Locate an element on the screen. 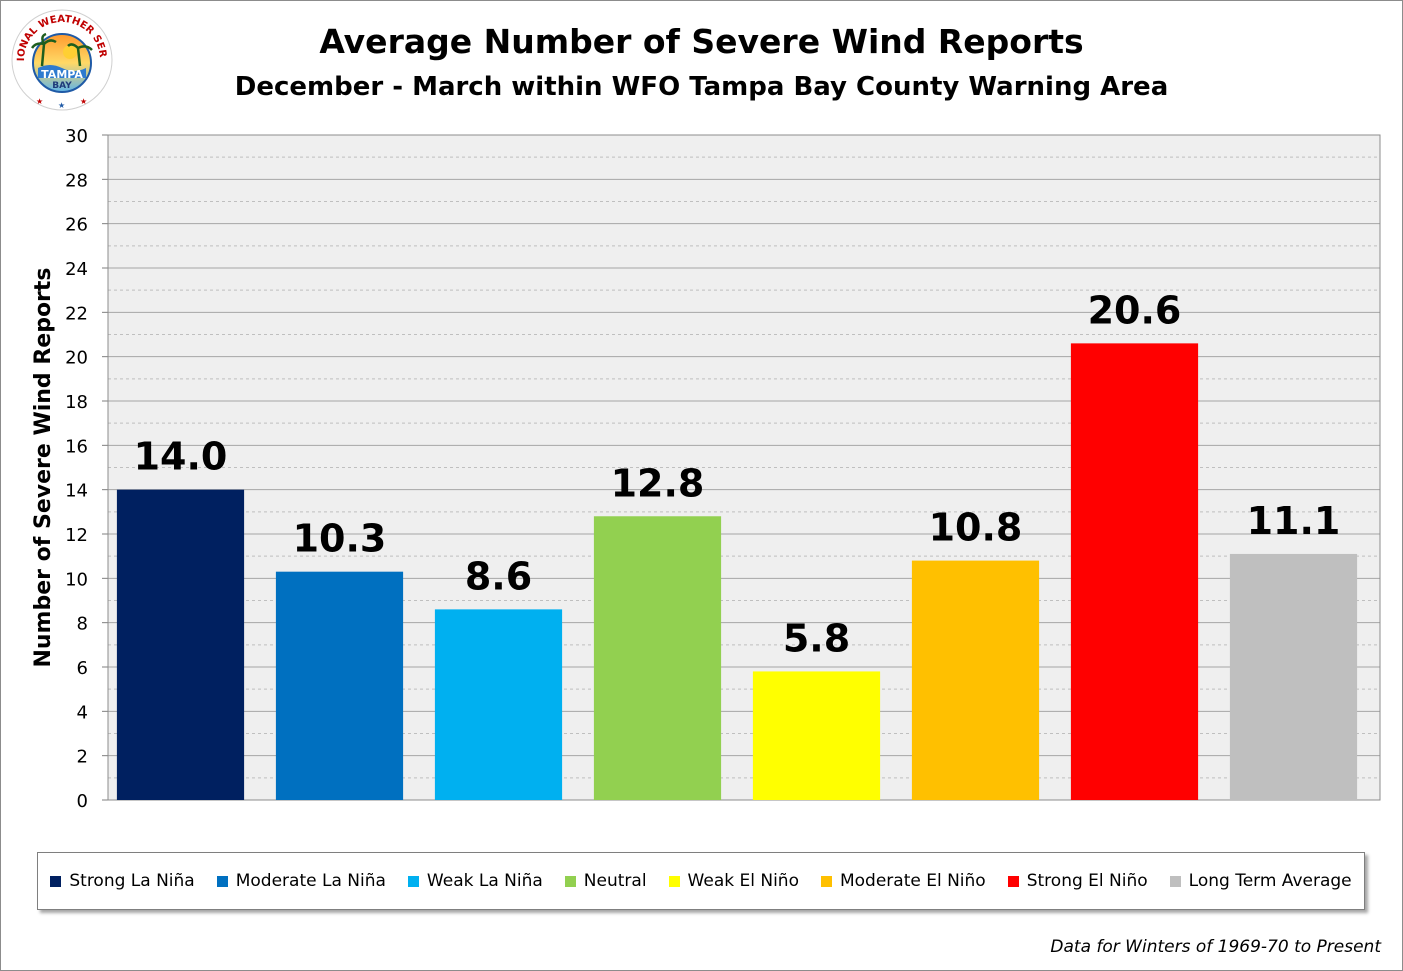  y-tick-label: 12 is located at coordinates (76, 535).